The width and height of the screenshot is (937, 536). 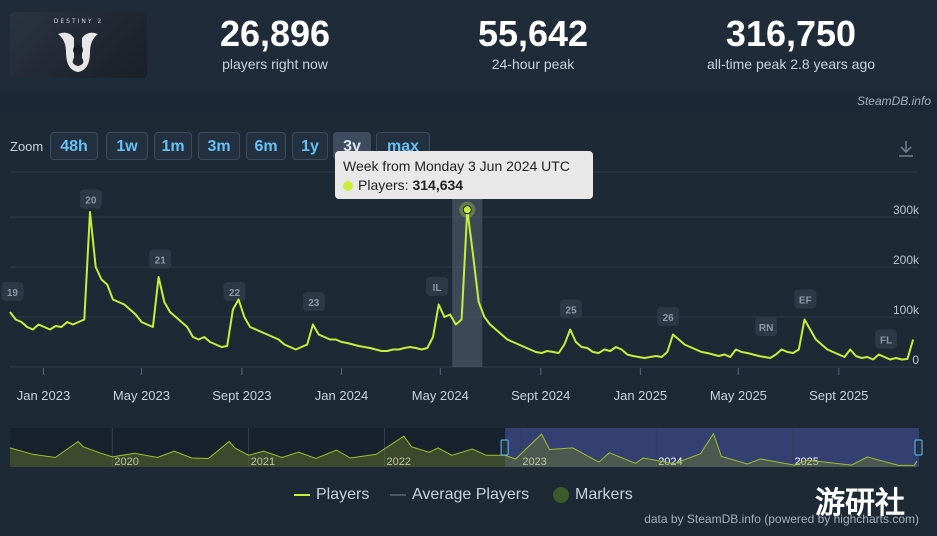 I want to click on stat-all-time-peak: 316,750 all-time peak 2.8 years ago, so click(x=791, y=43).